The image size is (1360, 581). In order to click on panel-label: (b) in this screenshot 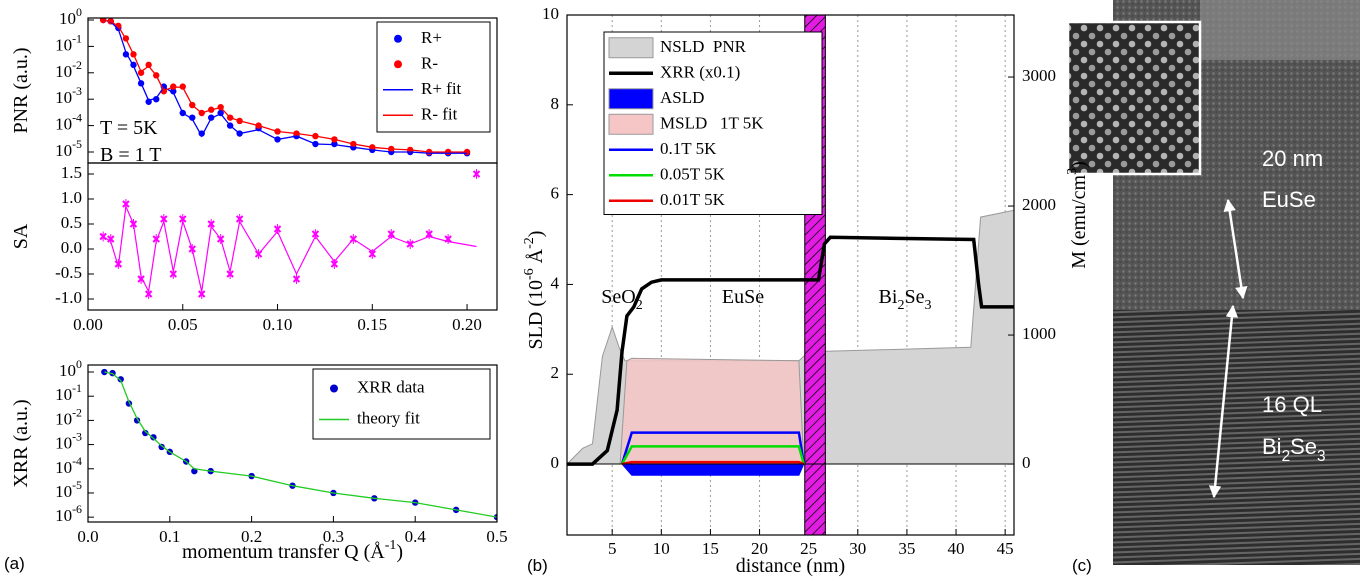, I will do `click(537, 565)`.